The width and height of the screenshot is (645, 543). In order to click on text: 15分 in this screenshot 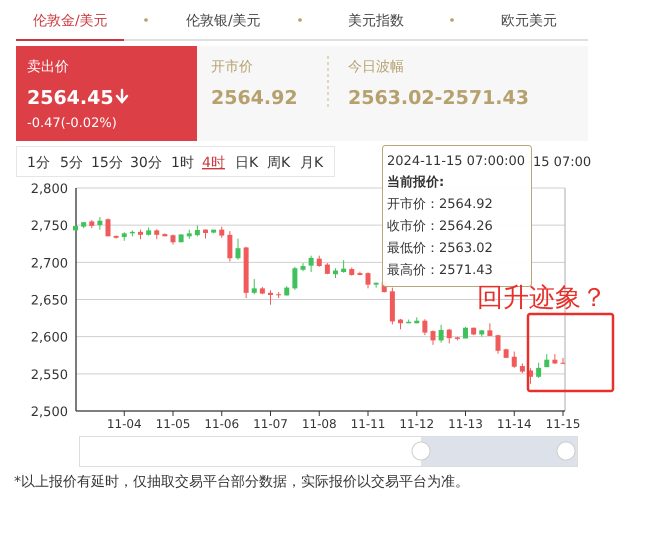, I will do `click(107, 163)`.